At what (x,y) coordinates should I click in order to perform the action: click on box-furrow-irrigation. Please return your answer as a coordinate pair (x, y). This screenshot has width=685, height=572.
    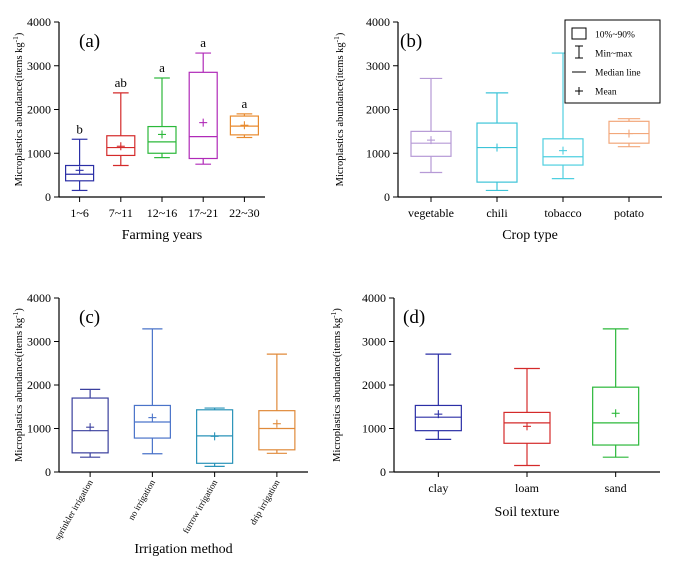
    Looking at the image, I should click on (215, 437).